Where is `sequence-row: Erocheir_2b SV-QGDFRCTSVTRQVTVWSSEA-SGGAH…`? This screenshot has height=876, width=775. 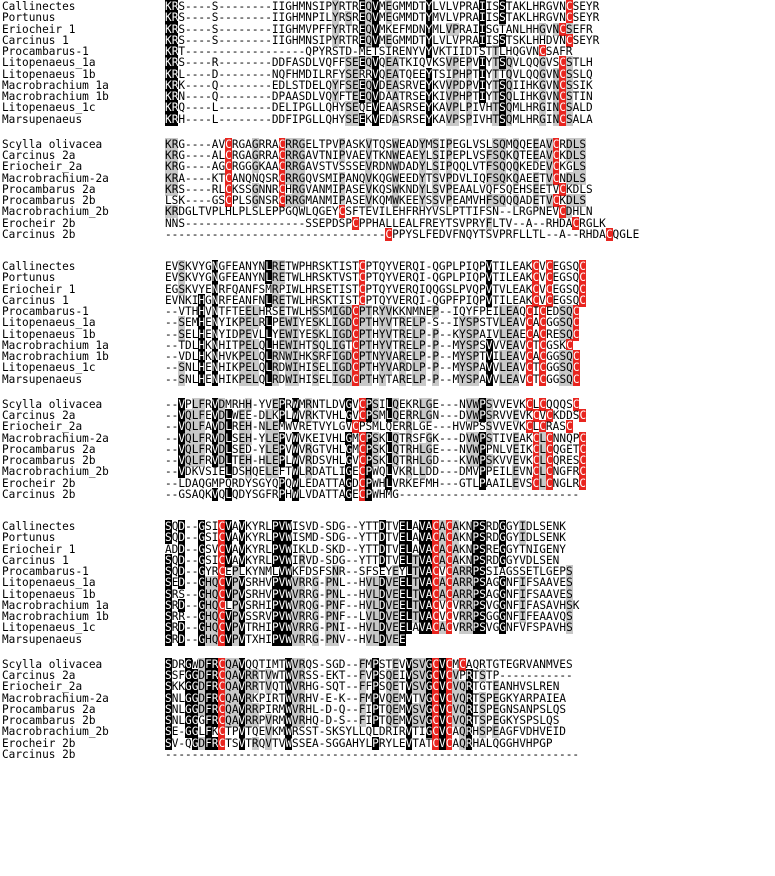 sequence-row: Erocheir_2b SV-QGDFRCTSVTRQVTVWSSEA-SGGAH… is located at coordinates (387, 743).